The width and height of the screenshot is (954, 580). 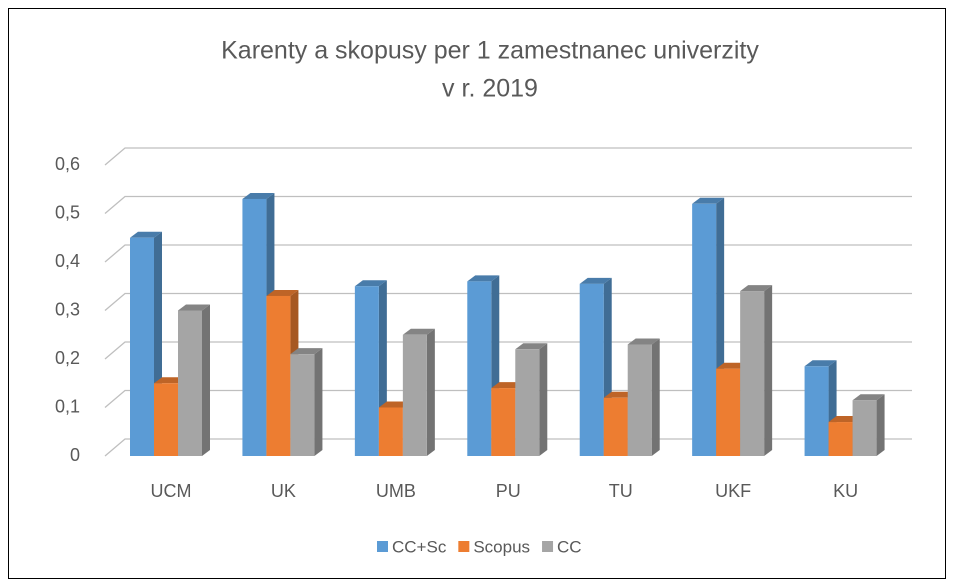 I want to click on legend-label: Scopus, so click(x=501, y=546).